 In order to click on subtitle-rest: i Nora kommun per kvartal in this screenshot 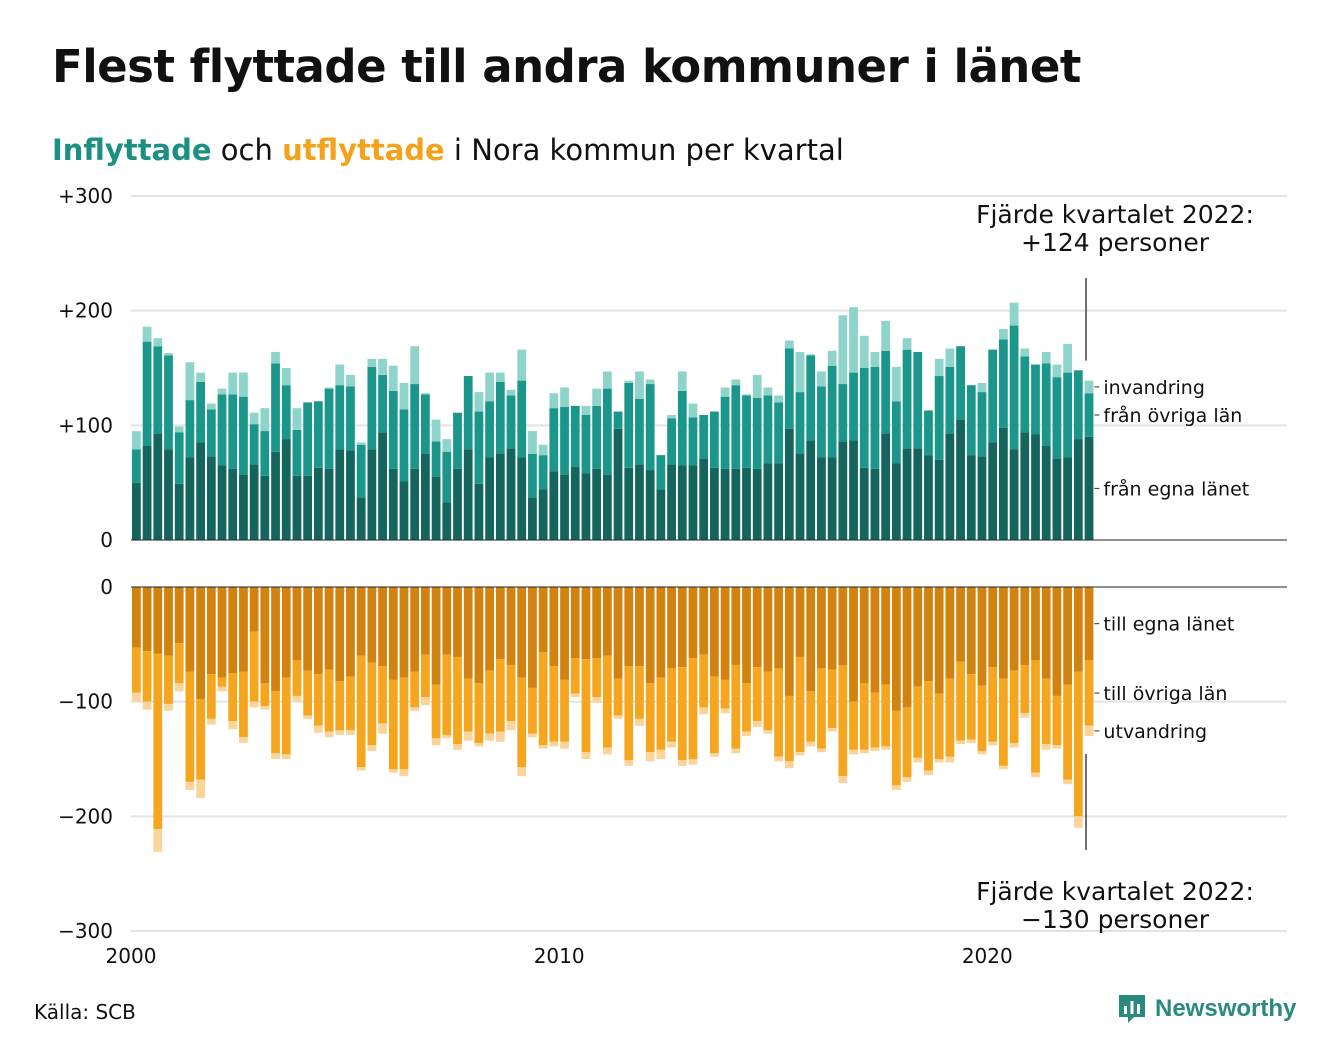, I will do `click(644, 150)`.